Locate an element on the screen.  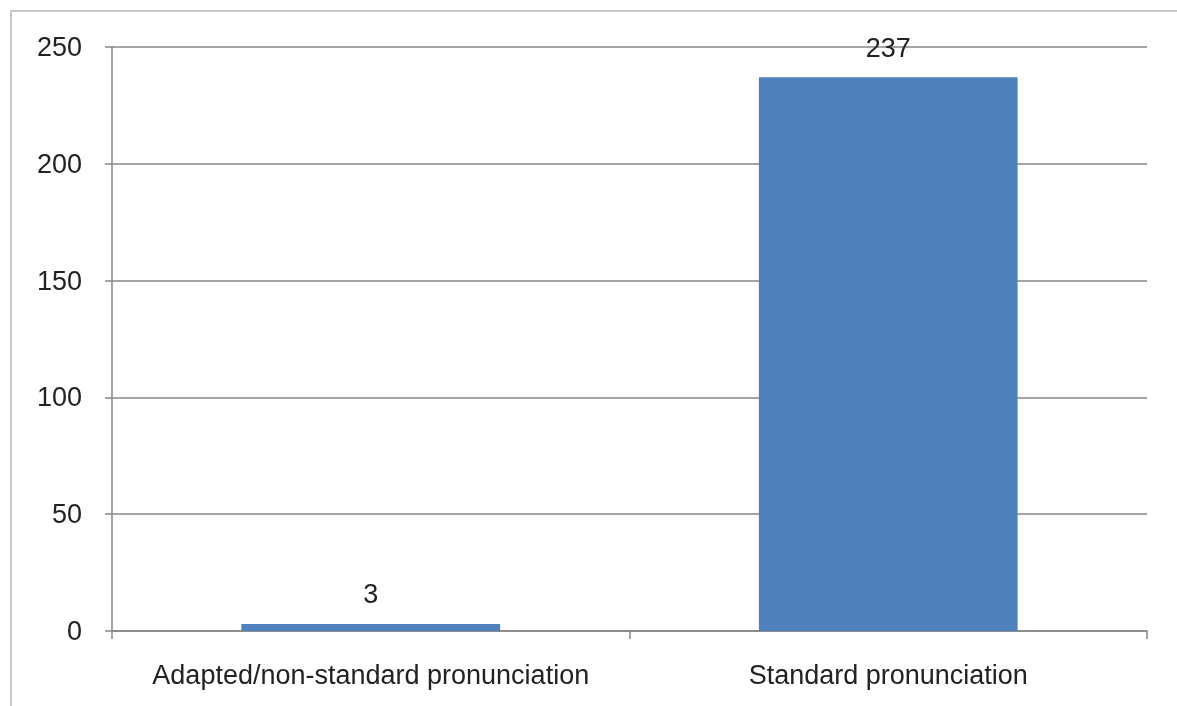
data-label: 237 is located at coordinates (888, 47).